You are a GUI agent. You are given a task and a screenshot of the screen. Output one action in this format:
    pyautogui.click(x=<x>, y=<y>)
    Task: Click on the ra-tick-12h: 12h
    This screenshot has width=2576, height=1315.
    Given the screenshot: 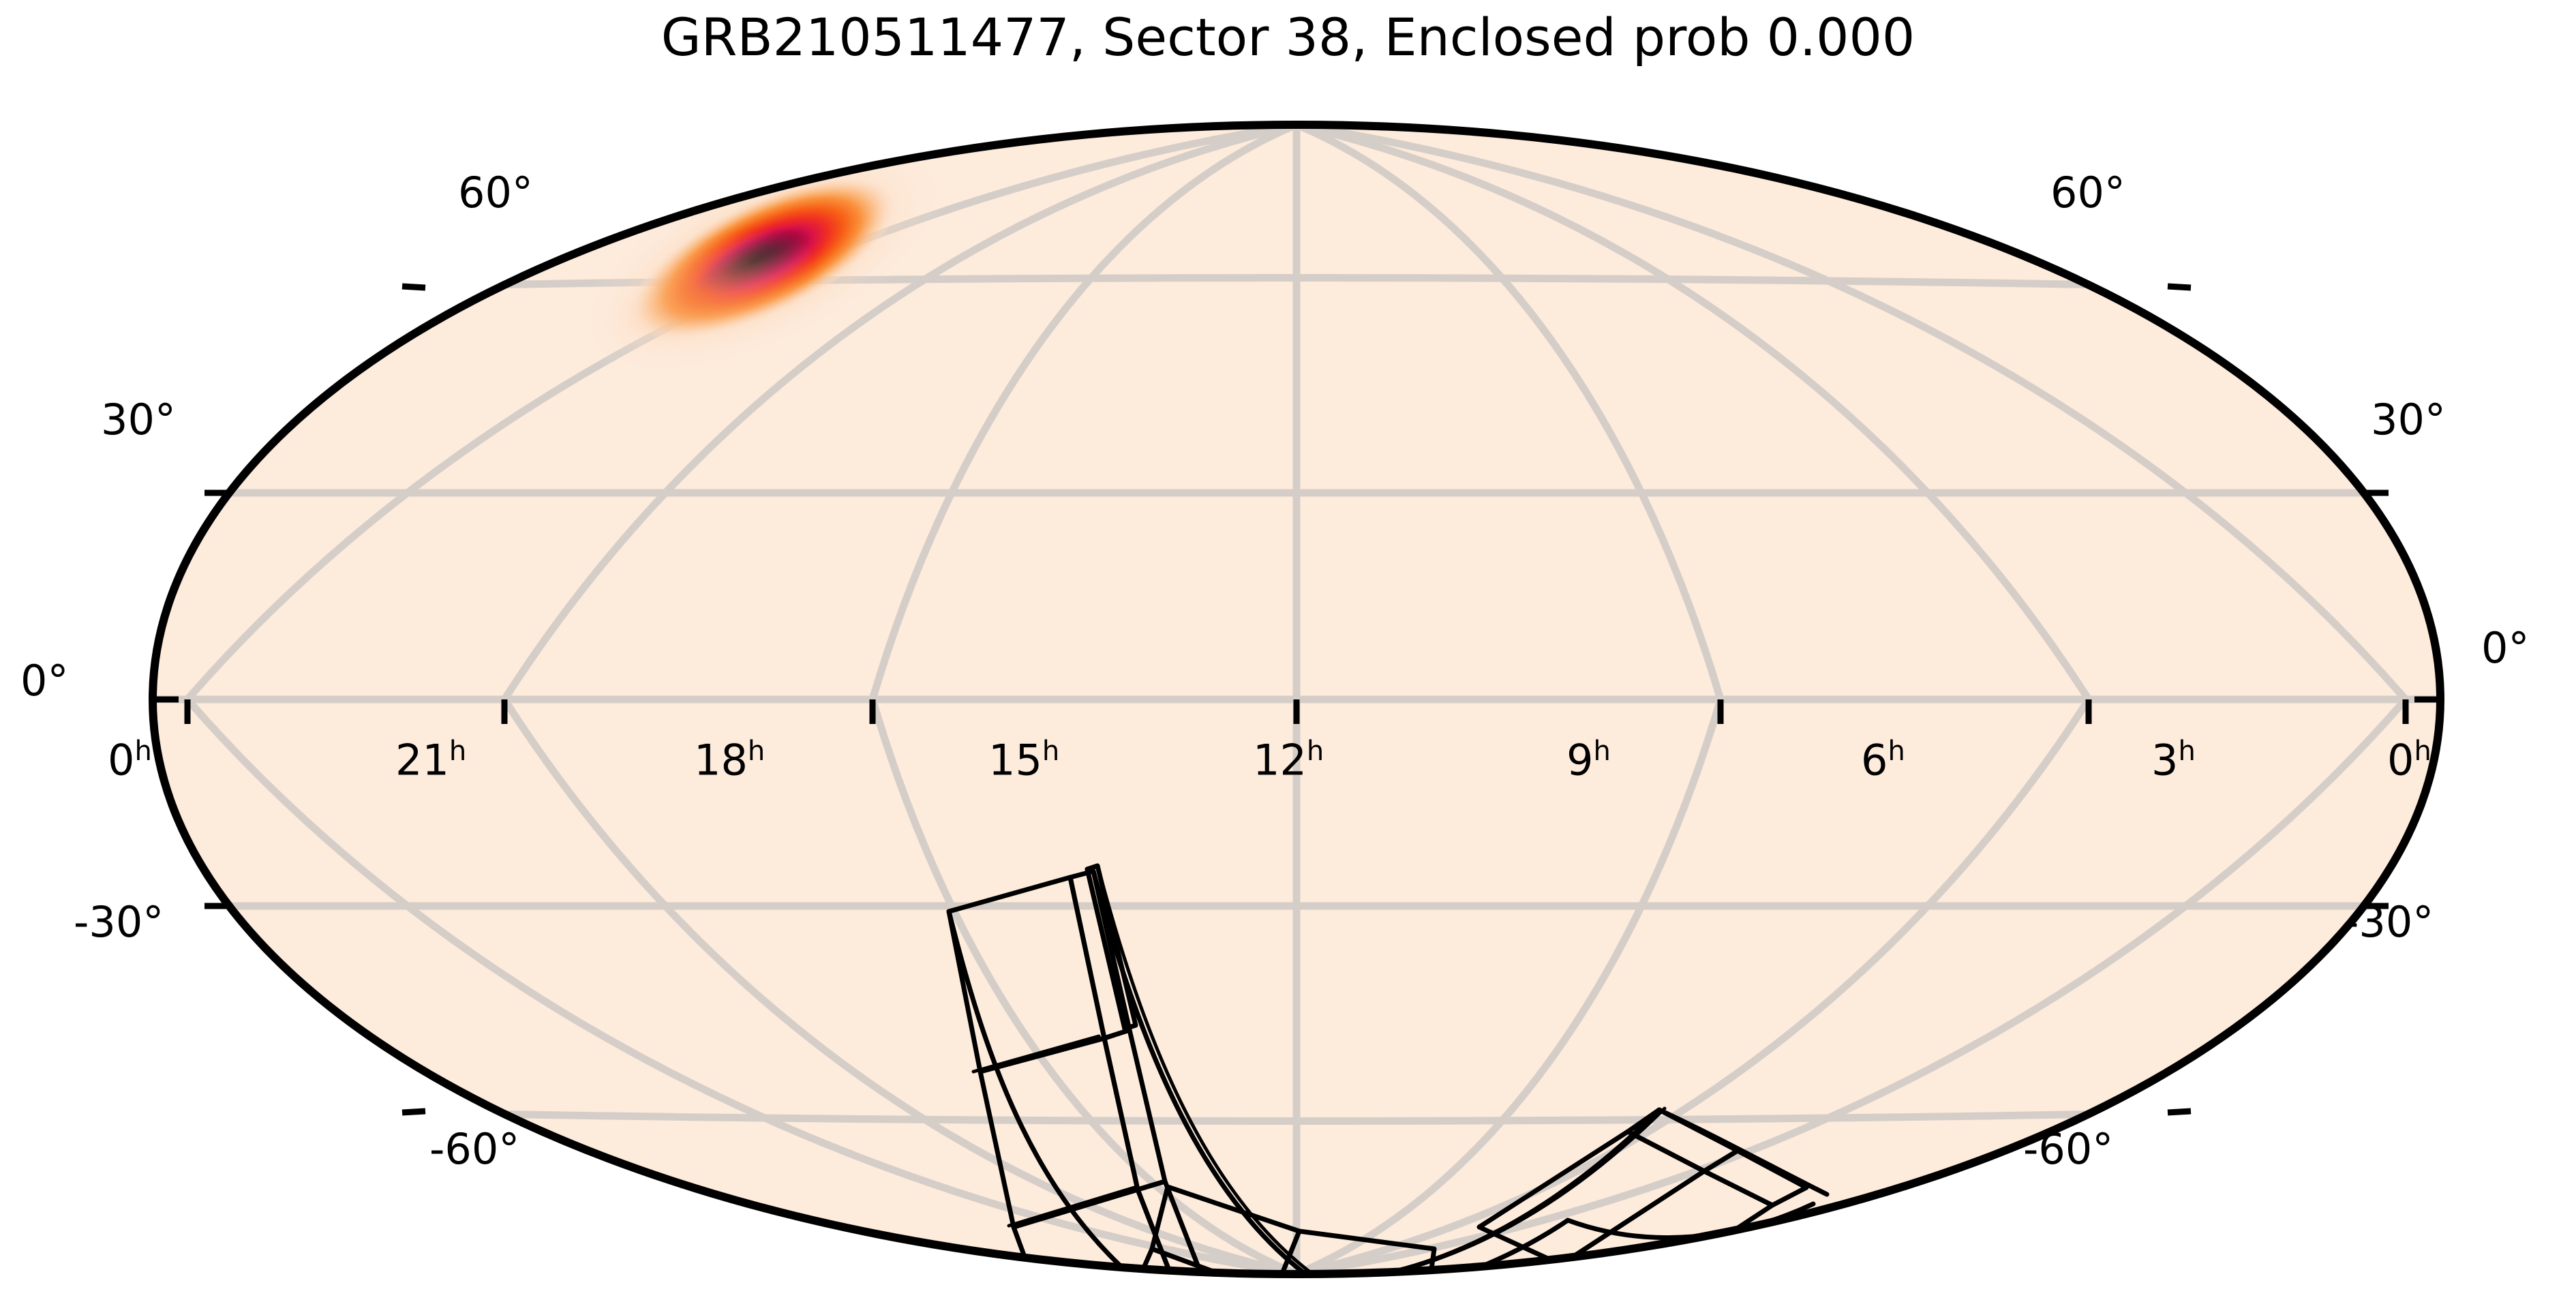 What is the action you would take?
    pyautogui.click(x=1288, y=760)
    